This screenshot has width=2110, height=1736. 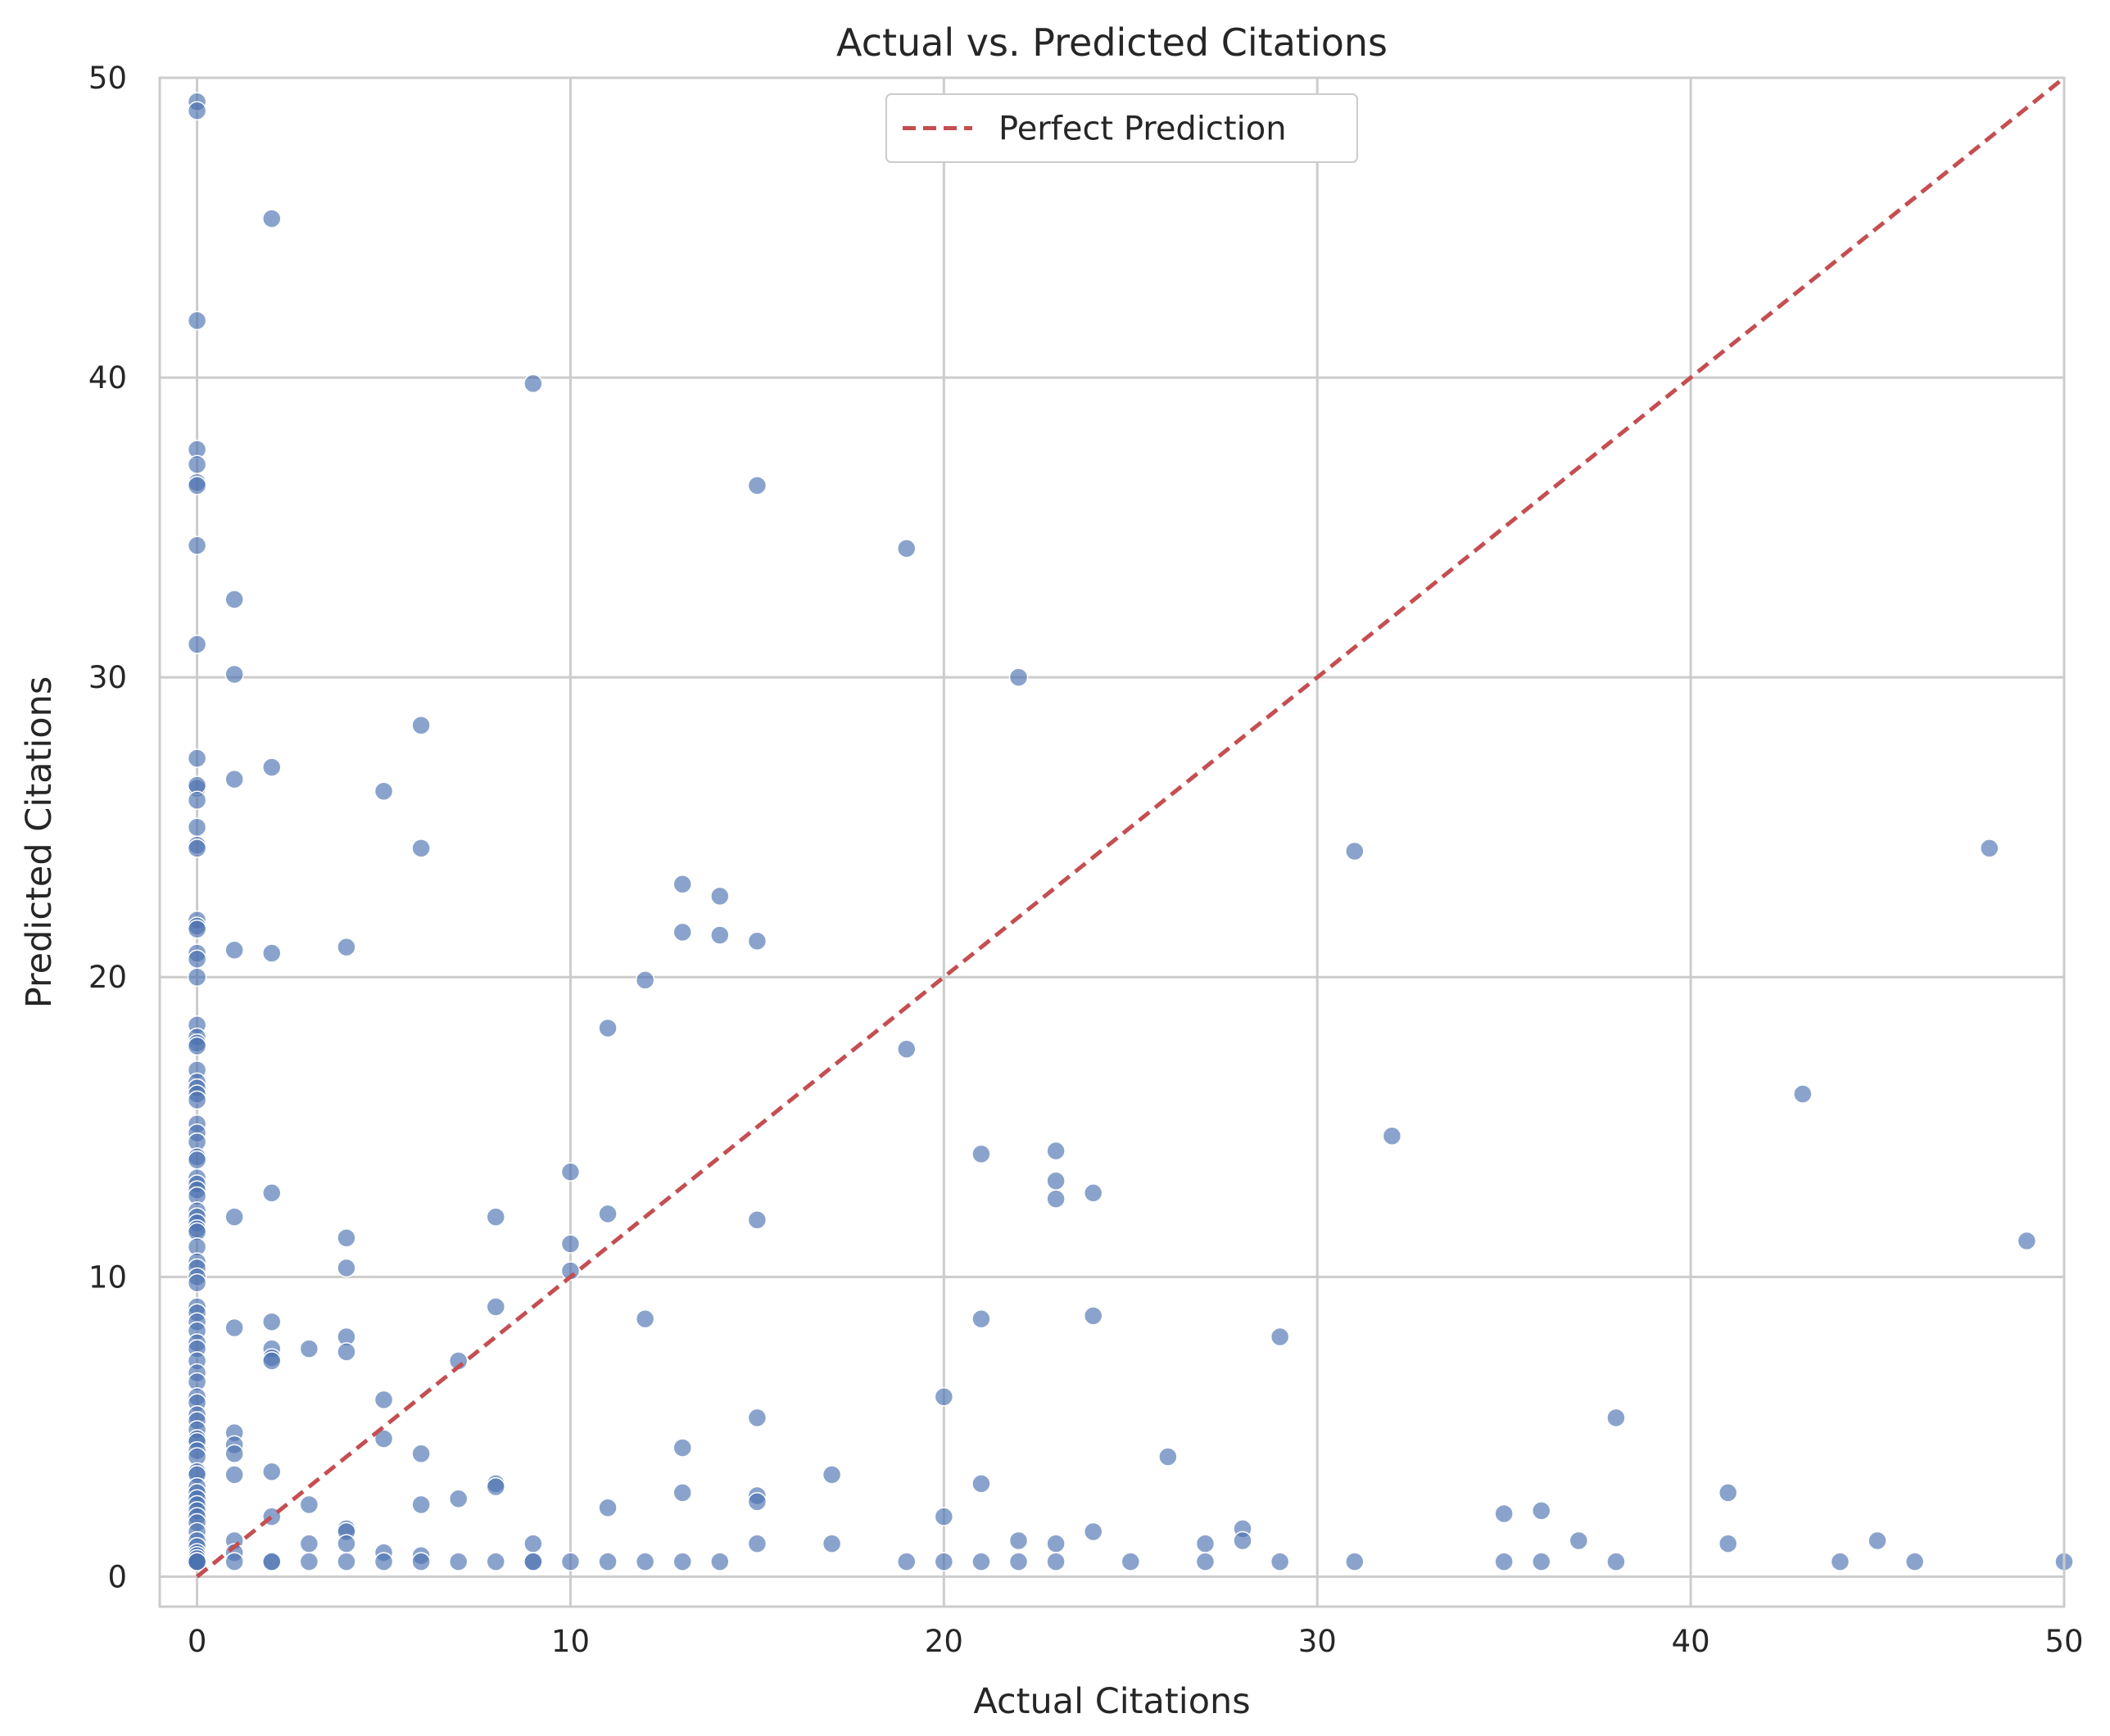 I want to click on y-tick-label: 50, so click(x=107, y=78).